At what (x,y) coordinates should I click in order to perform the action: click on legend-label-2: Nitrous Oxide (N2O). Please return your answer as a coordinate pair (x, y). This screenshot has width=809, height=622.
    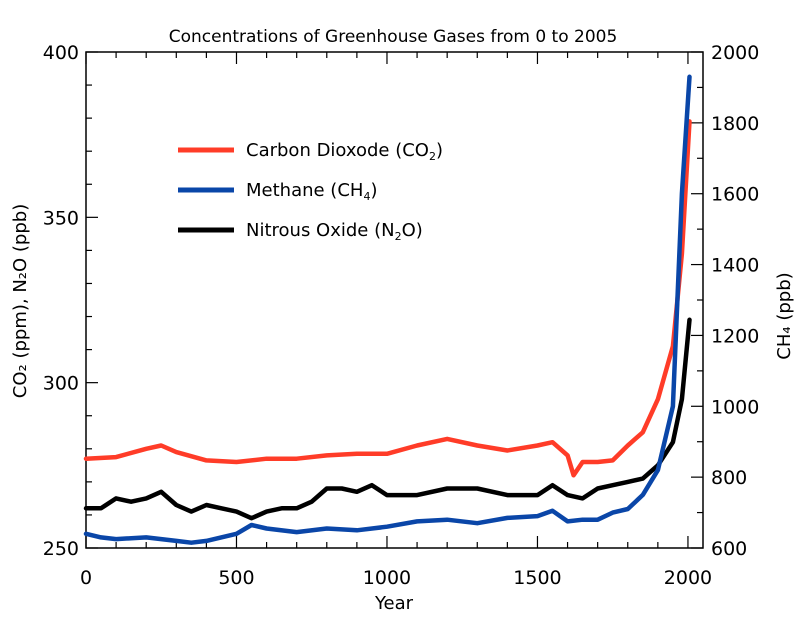
    Looking at the image, I should click on (334, 231).